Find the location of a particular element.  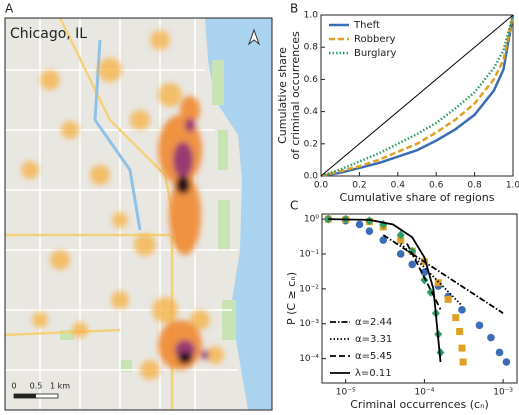

x-tick-label: 0.0 is located at coordinates (321, 186).